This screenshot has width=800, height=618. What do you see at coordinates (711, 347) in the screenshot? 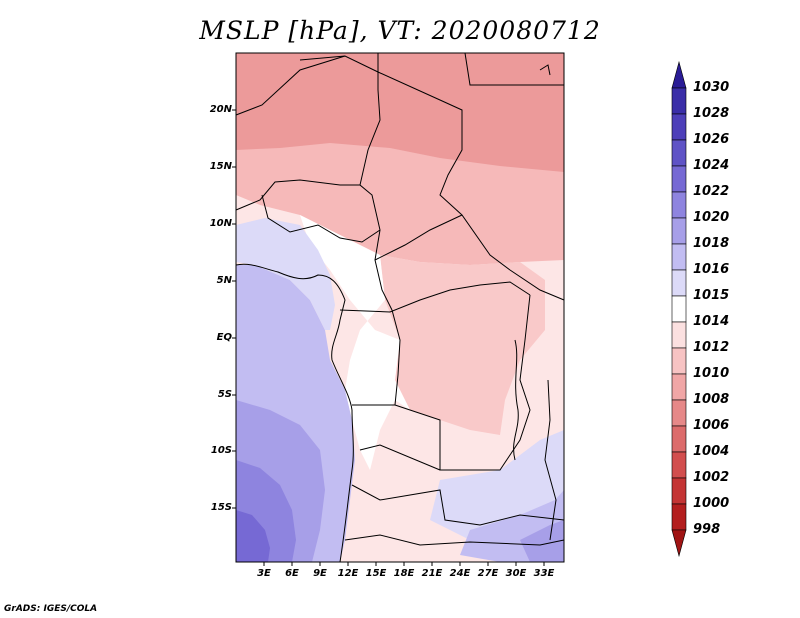
I see `colorbar-label: 1012` at bounding box center [711, 347].